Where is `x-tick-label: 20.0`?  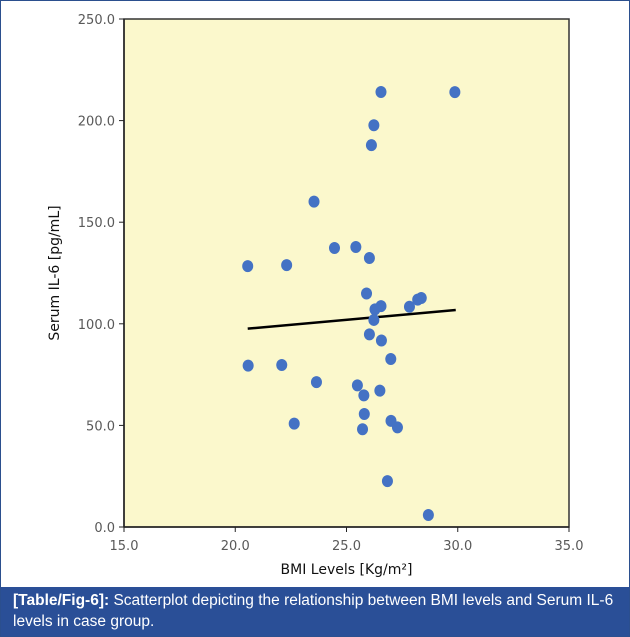 x-tick-label: 20.0 is located at coordinates (235, 546).